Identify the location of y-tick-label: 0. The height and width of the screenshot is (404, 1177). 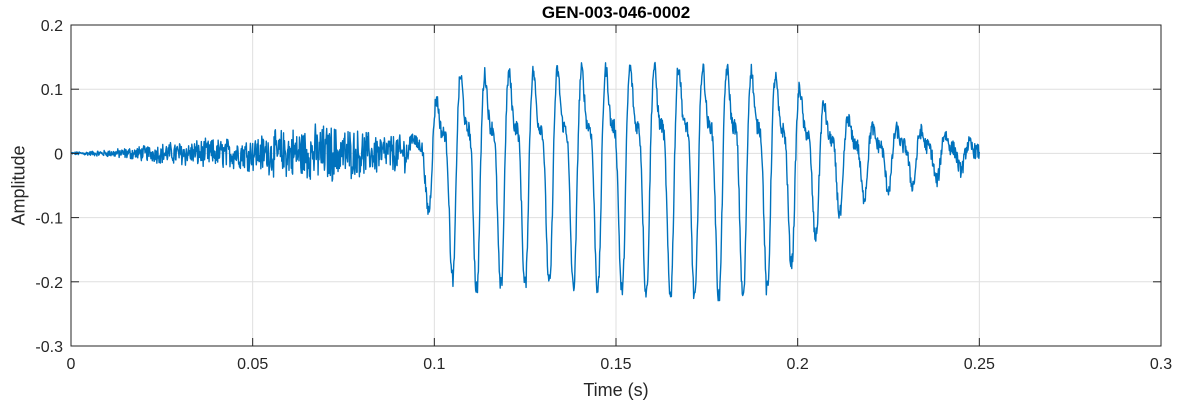
(58, 154).